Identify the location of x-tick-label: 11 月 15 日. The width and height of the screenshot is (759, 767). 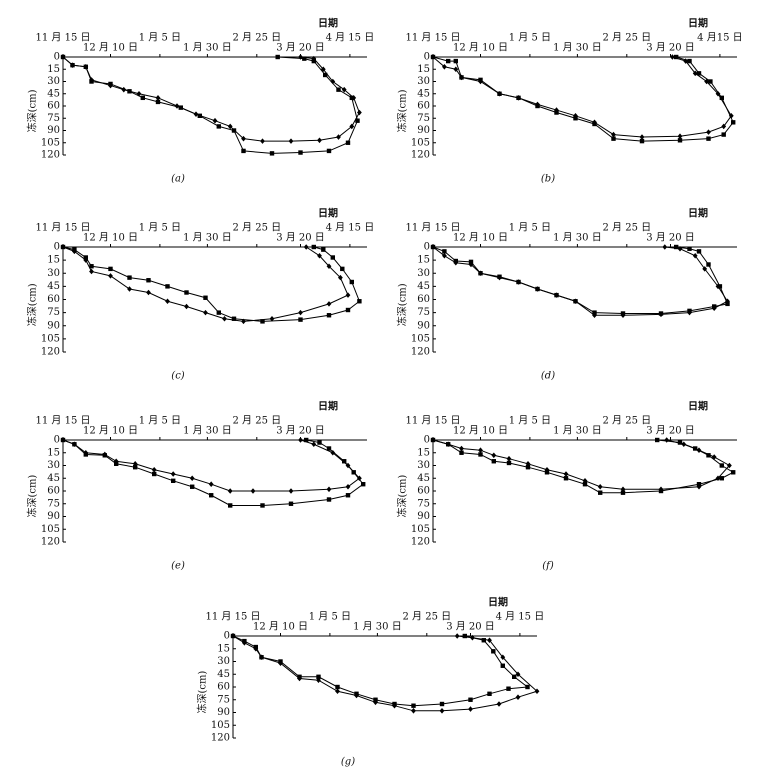
(433, 38).